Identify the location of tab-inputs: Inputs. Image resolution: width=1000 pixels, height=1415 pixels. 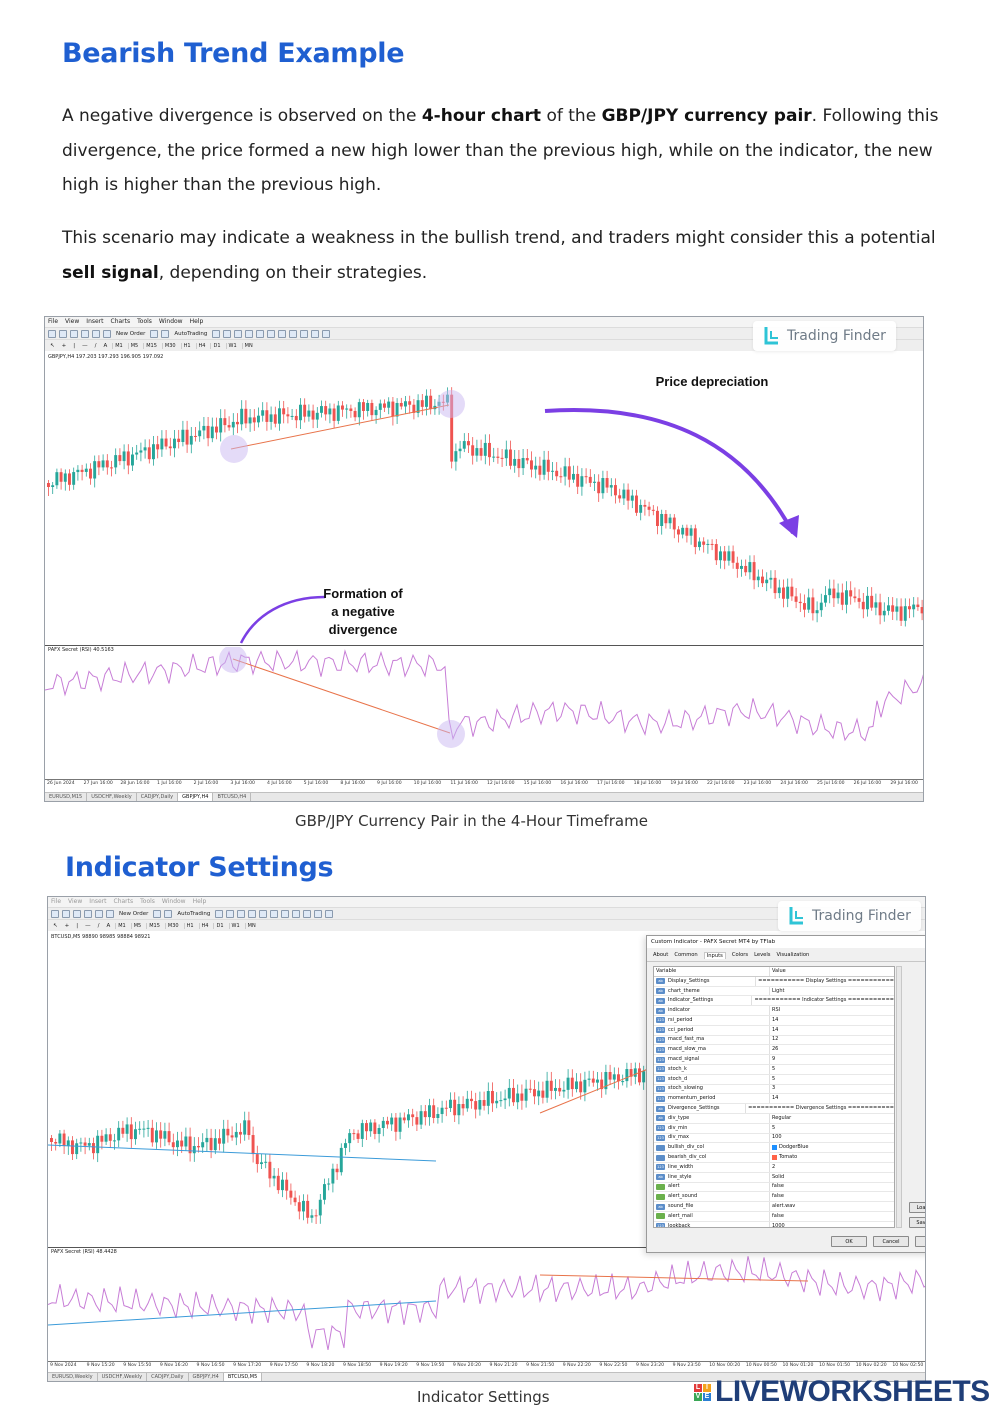
(714, 955).